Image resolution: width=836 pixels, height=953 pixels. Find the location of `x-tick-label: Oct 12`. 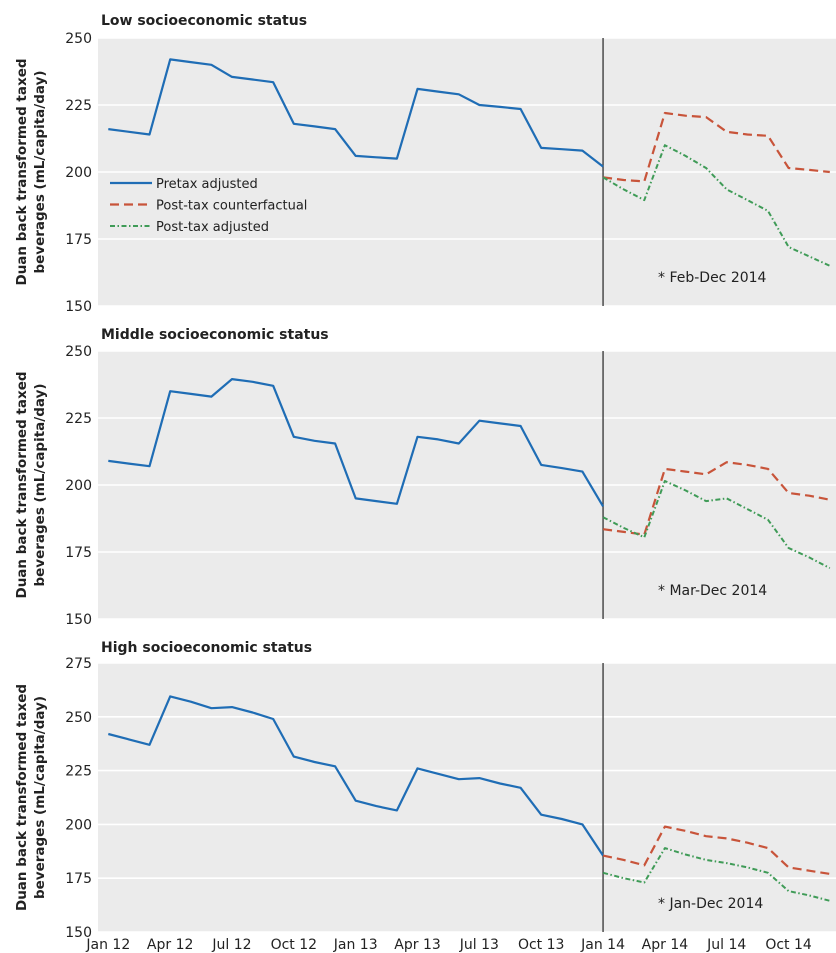

x-tick-label: Oct 12 is located at coordinates (294, 945).